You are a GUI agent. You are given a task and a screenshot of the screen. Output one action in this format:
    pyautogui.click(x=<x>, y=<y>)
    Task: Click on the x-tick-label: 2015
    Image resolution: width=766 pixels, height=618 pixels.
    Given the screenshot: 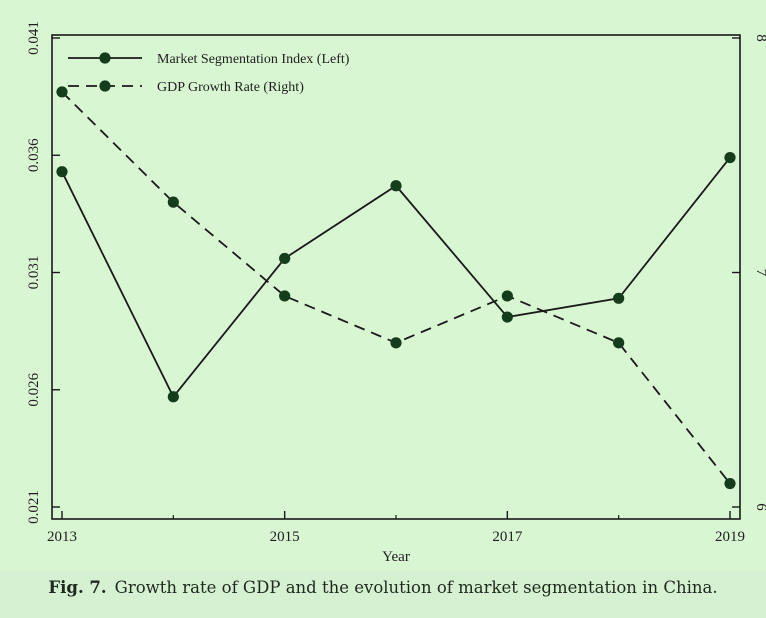 What is the action you would take?
    pyautogui.click(x=285, y=537)
    